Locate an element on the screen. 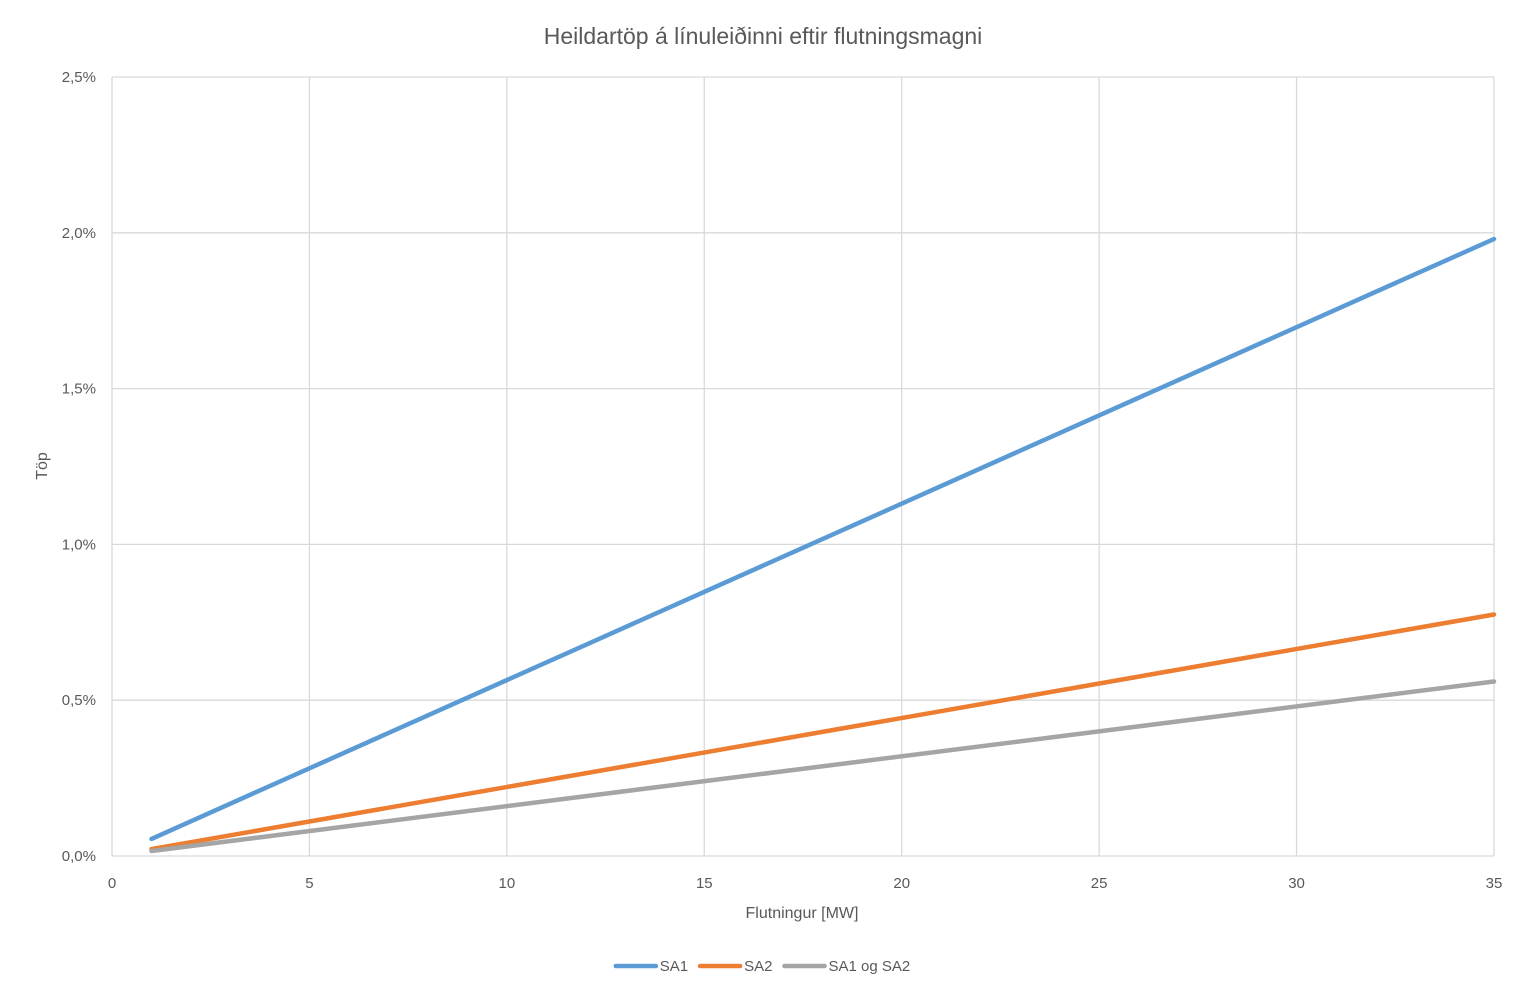 This screenshot has width=1526, height=997. x-tick-label: 20 is located at coordinates (901, 883).